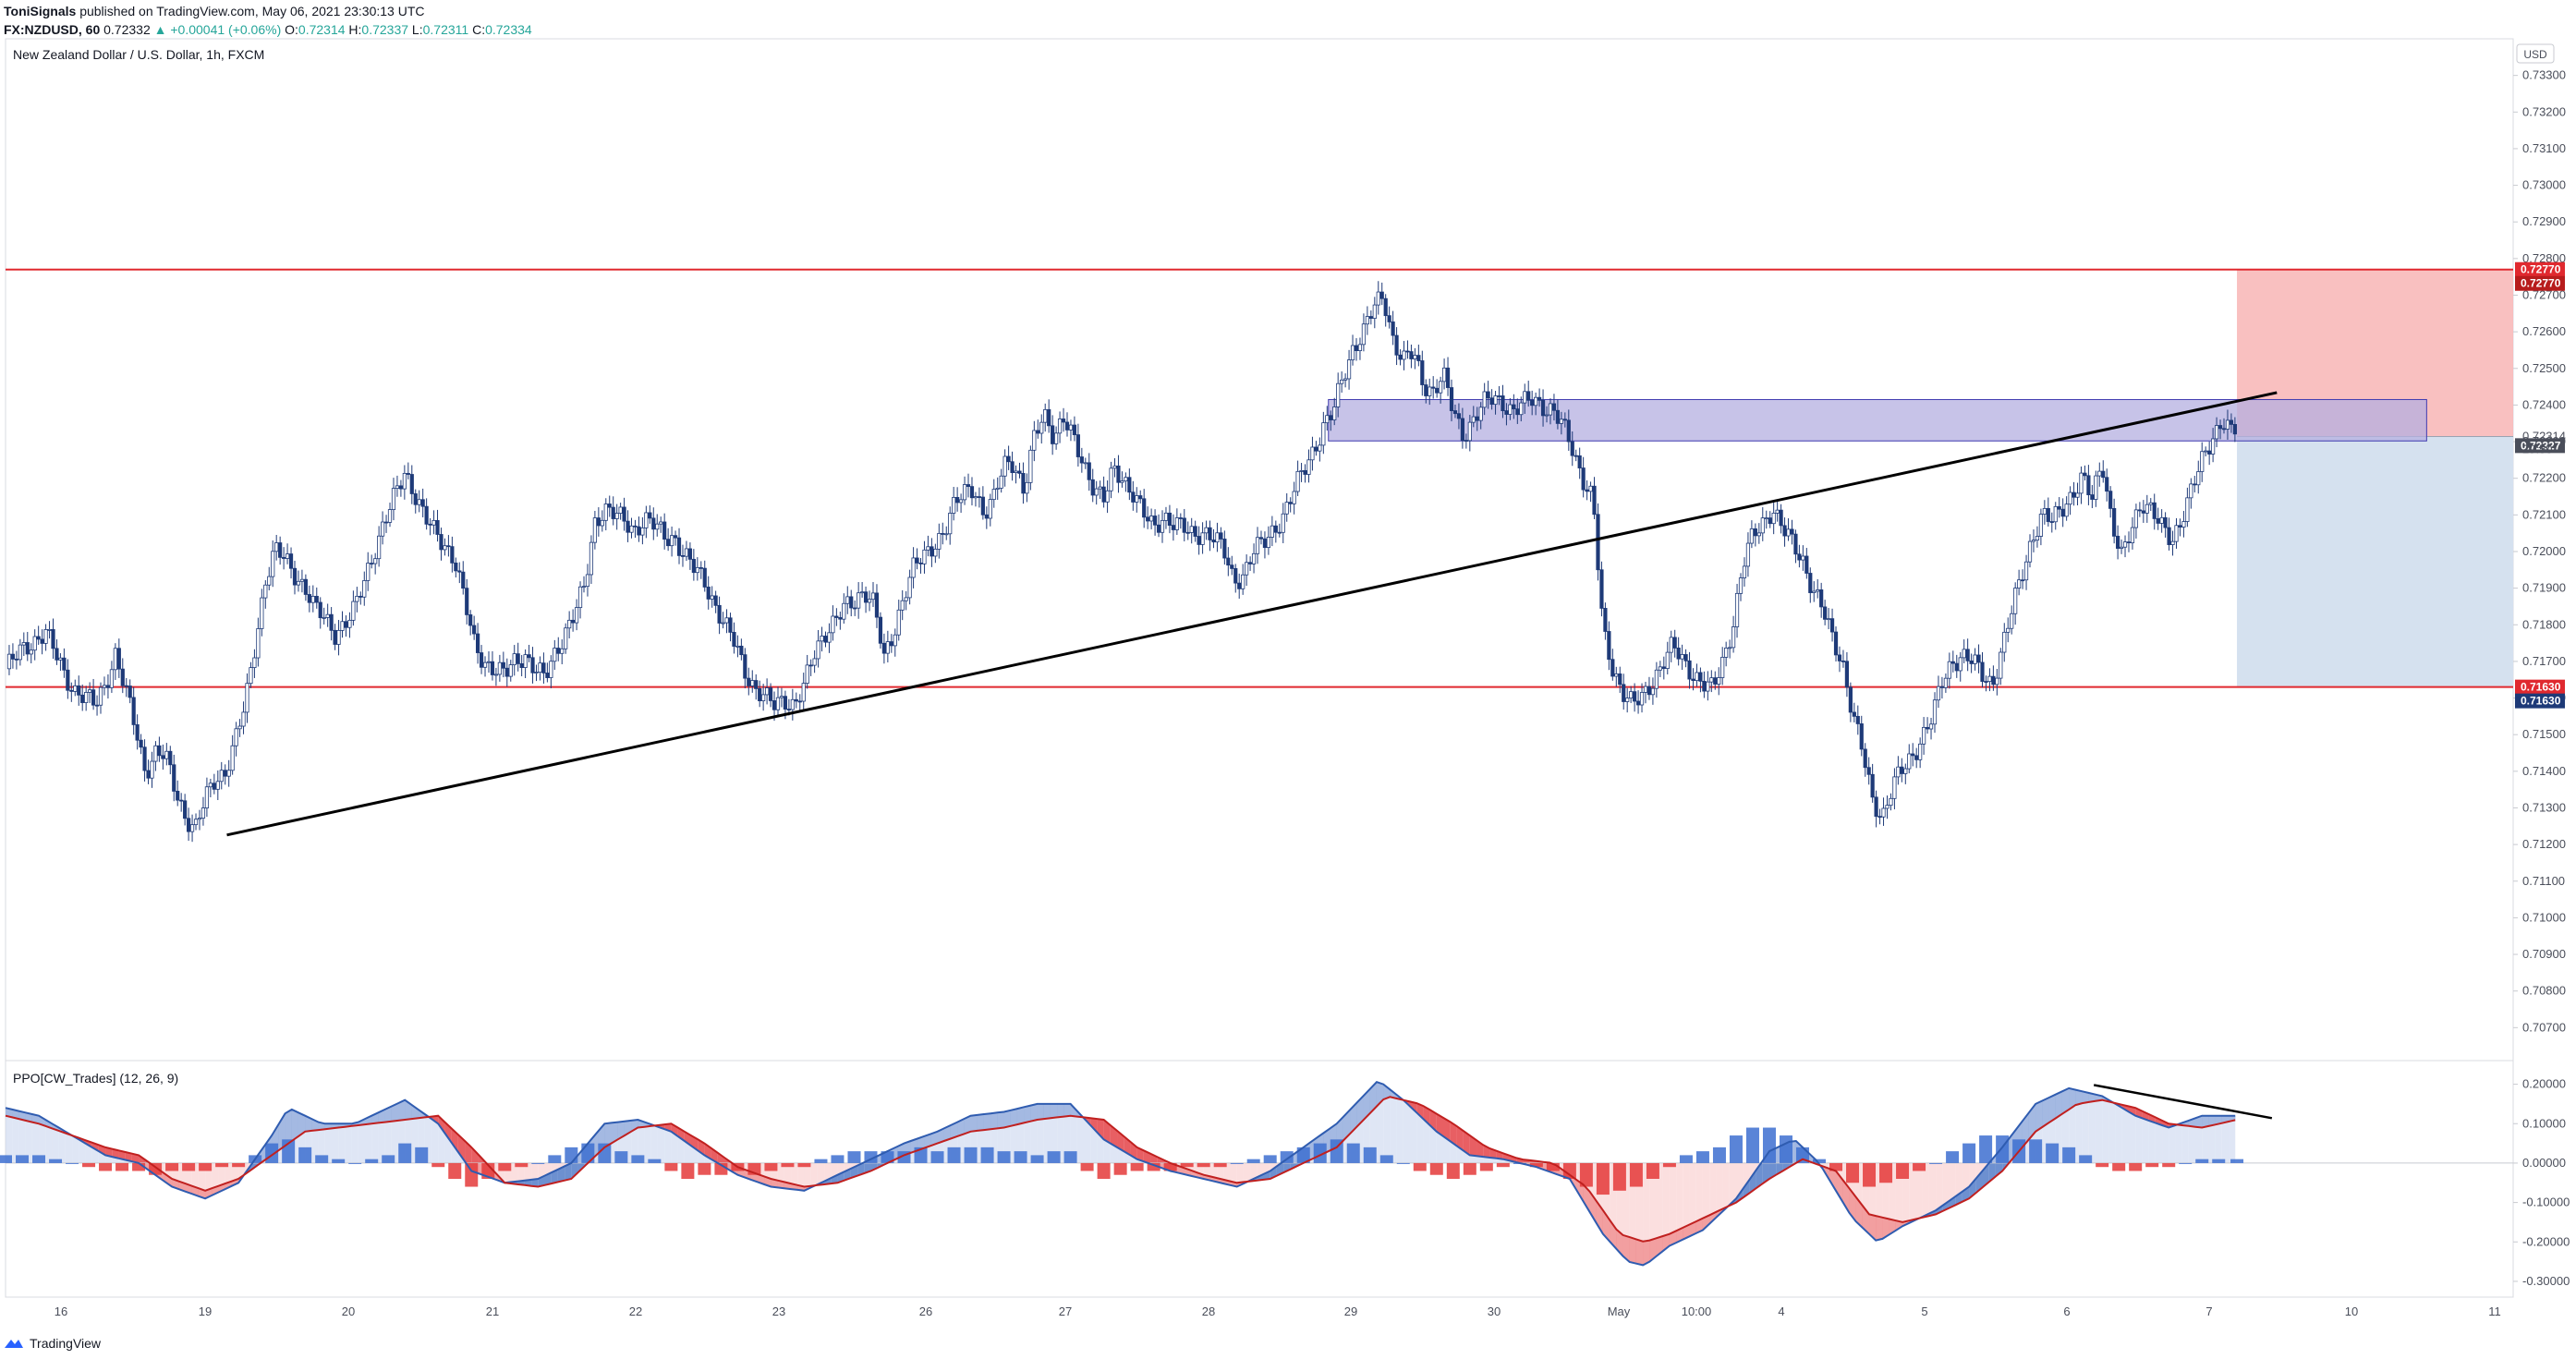 The height and width of the screenshot is (1359, 2576). I want to click on take-profit-zone, so click(2375, 561).